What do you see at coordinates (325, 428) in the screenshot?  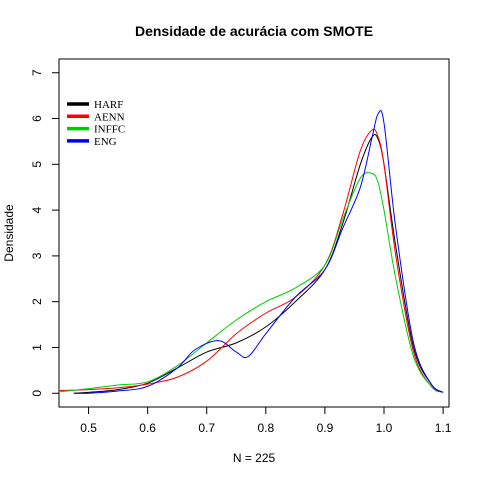 I see `x-tick-label: 0.9` at bounding box center [325, 428].